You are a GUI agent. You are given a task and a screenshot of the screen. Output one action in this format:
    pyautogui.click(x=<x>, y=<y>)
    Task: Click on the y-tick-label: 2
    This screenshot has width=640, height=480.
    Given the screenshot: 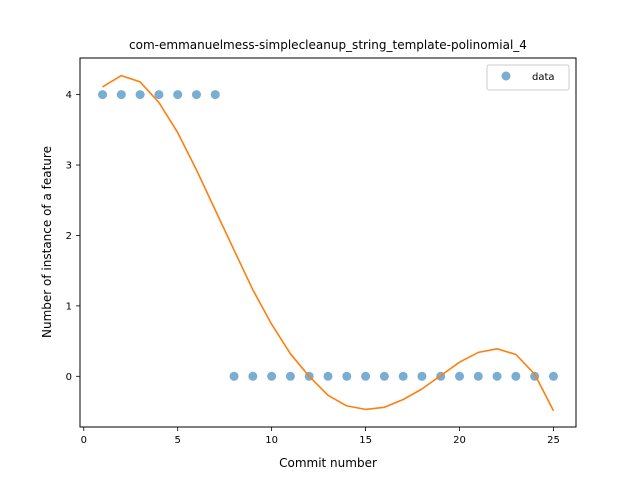 What is the action you would take?
    pyautogui.click(x=69, y=236)
    